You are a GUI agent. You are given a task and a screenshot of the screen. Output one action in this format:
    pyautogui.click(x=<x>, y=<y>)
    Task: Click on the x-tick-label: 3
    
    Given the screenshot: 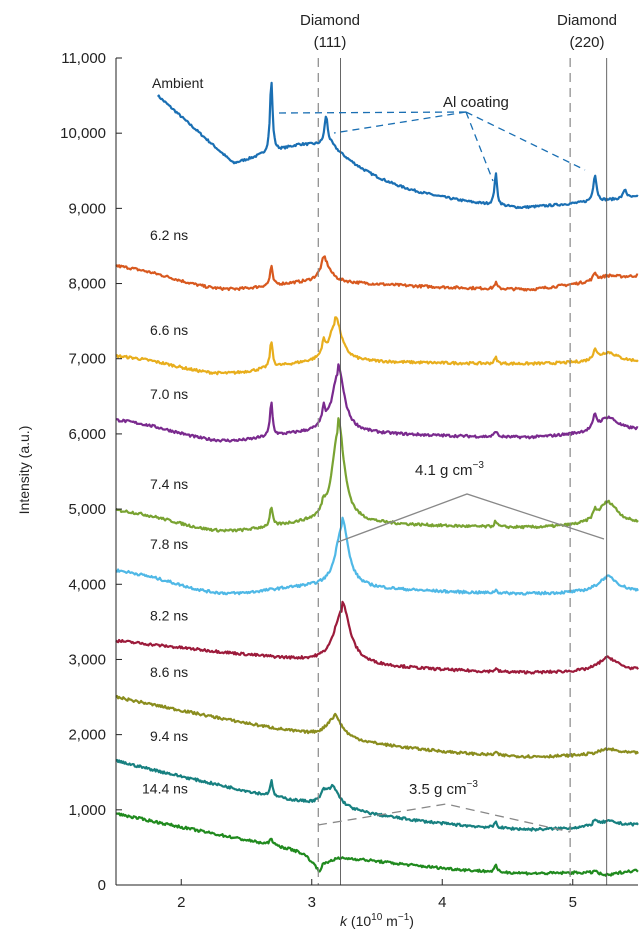 What is the action you would take?
    pyautogui.click(x=312, y=902)
    